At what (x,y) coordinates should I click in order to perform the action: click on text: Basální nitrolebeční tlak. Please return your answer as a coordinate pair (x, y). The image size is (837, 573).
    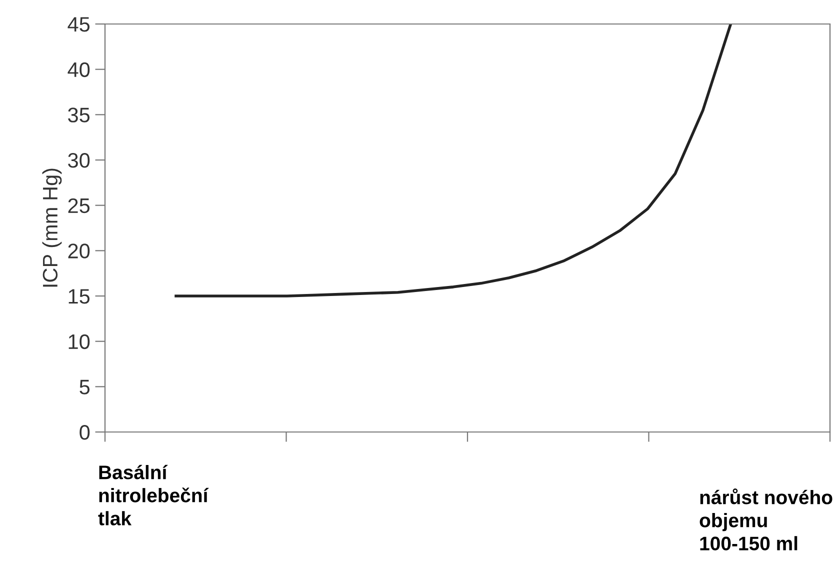
    Looking at the image, I should click on (153, 495).